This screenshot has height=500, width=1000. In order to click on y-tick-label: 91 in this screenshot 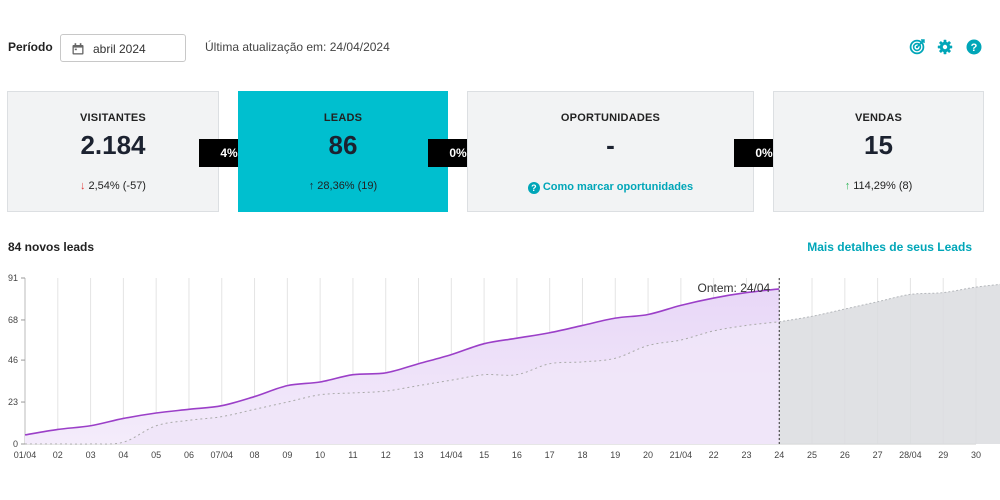, I will do `click(13, 278)`.